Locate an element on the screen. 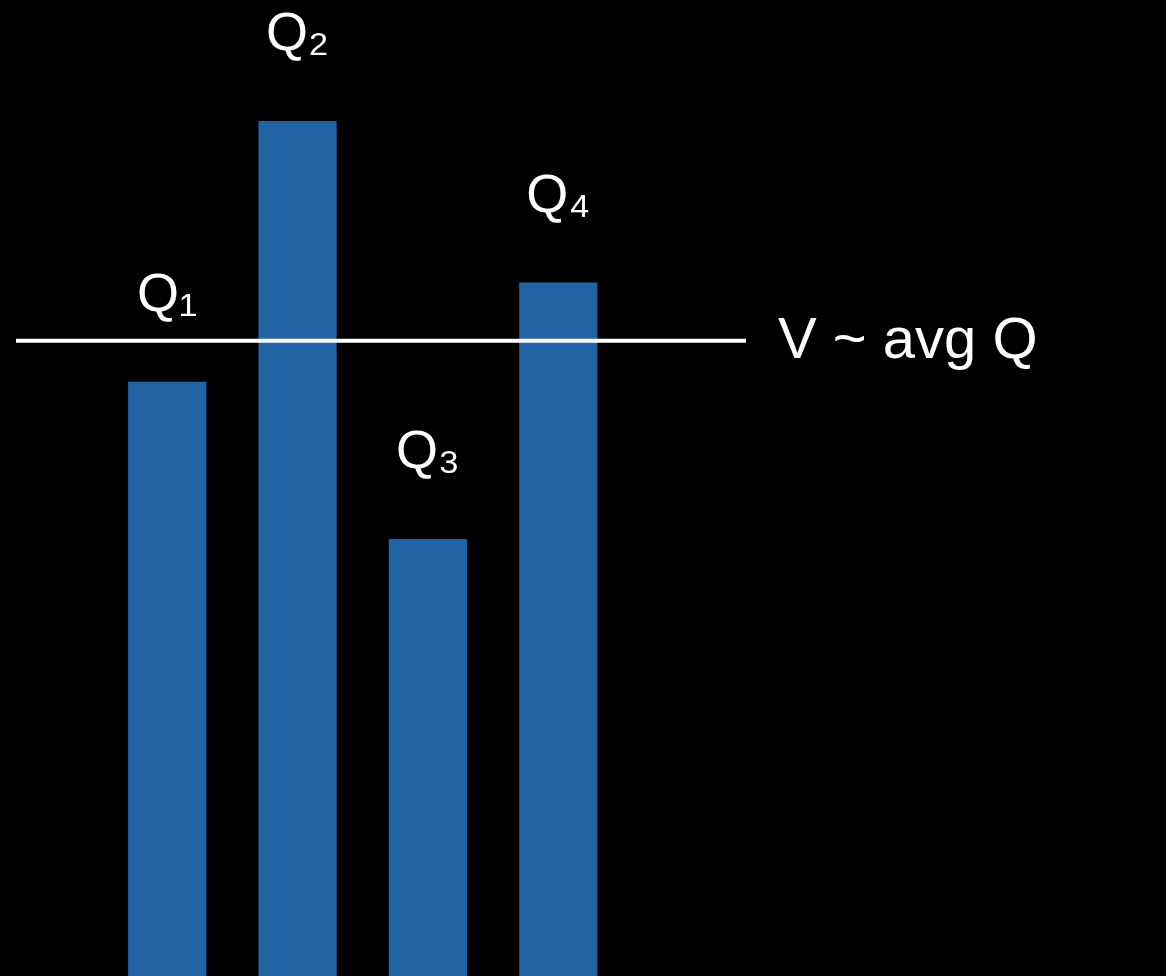 This screenshot has width=1166, height=976. x-tick-label: Q₄ is located at coordinates (558, 192).